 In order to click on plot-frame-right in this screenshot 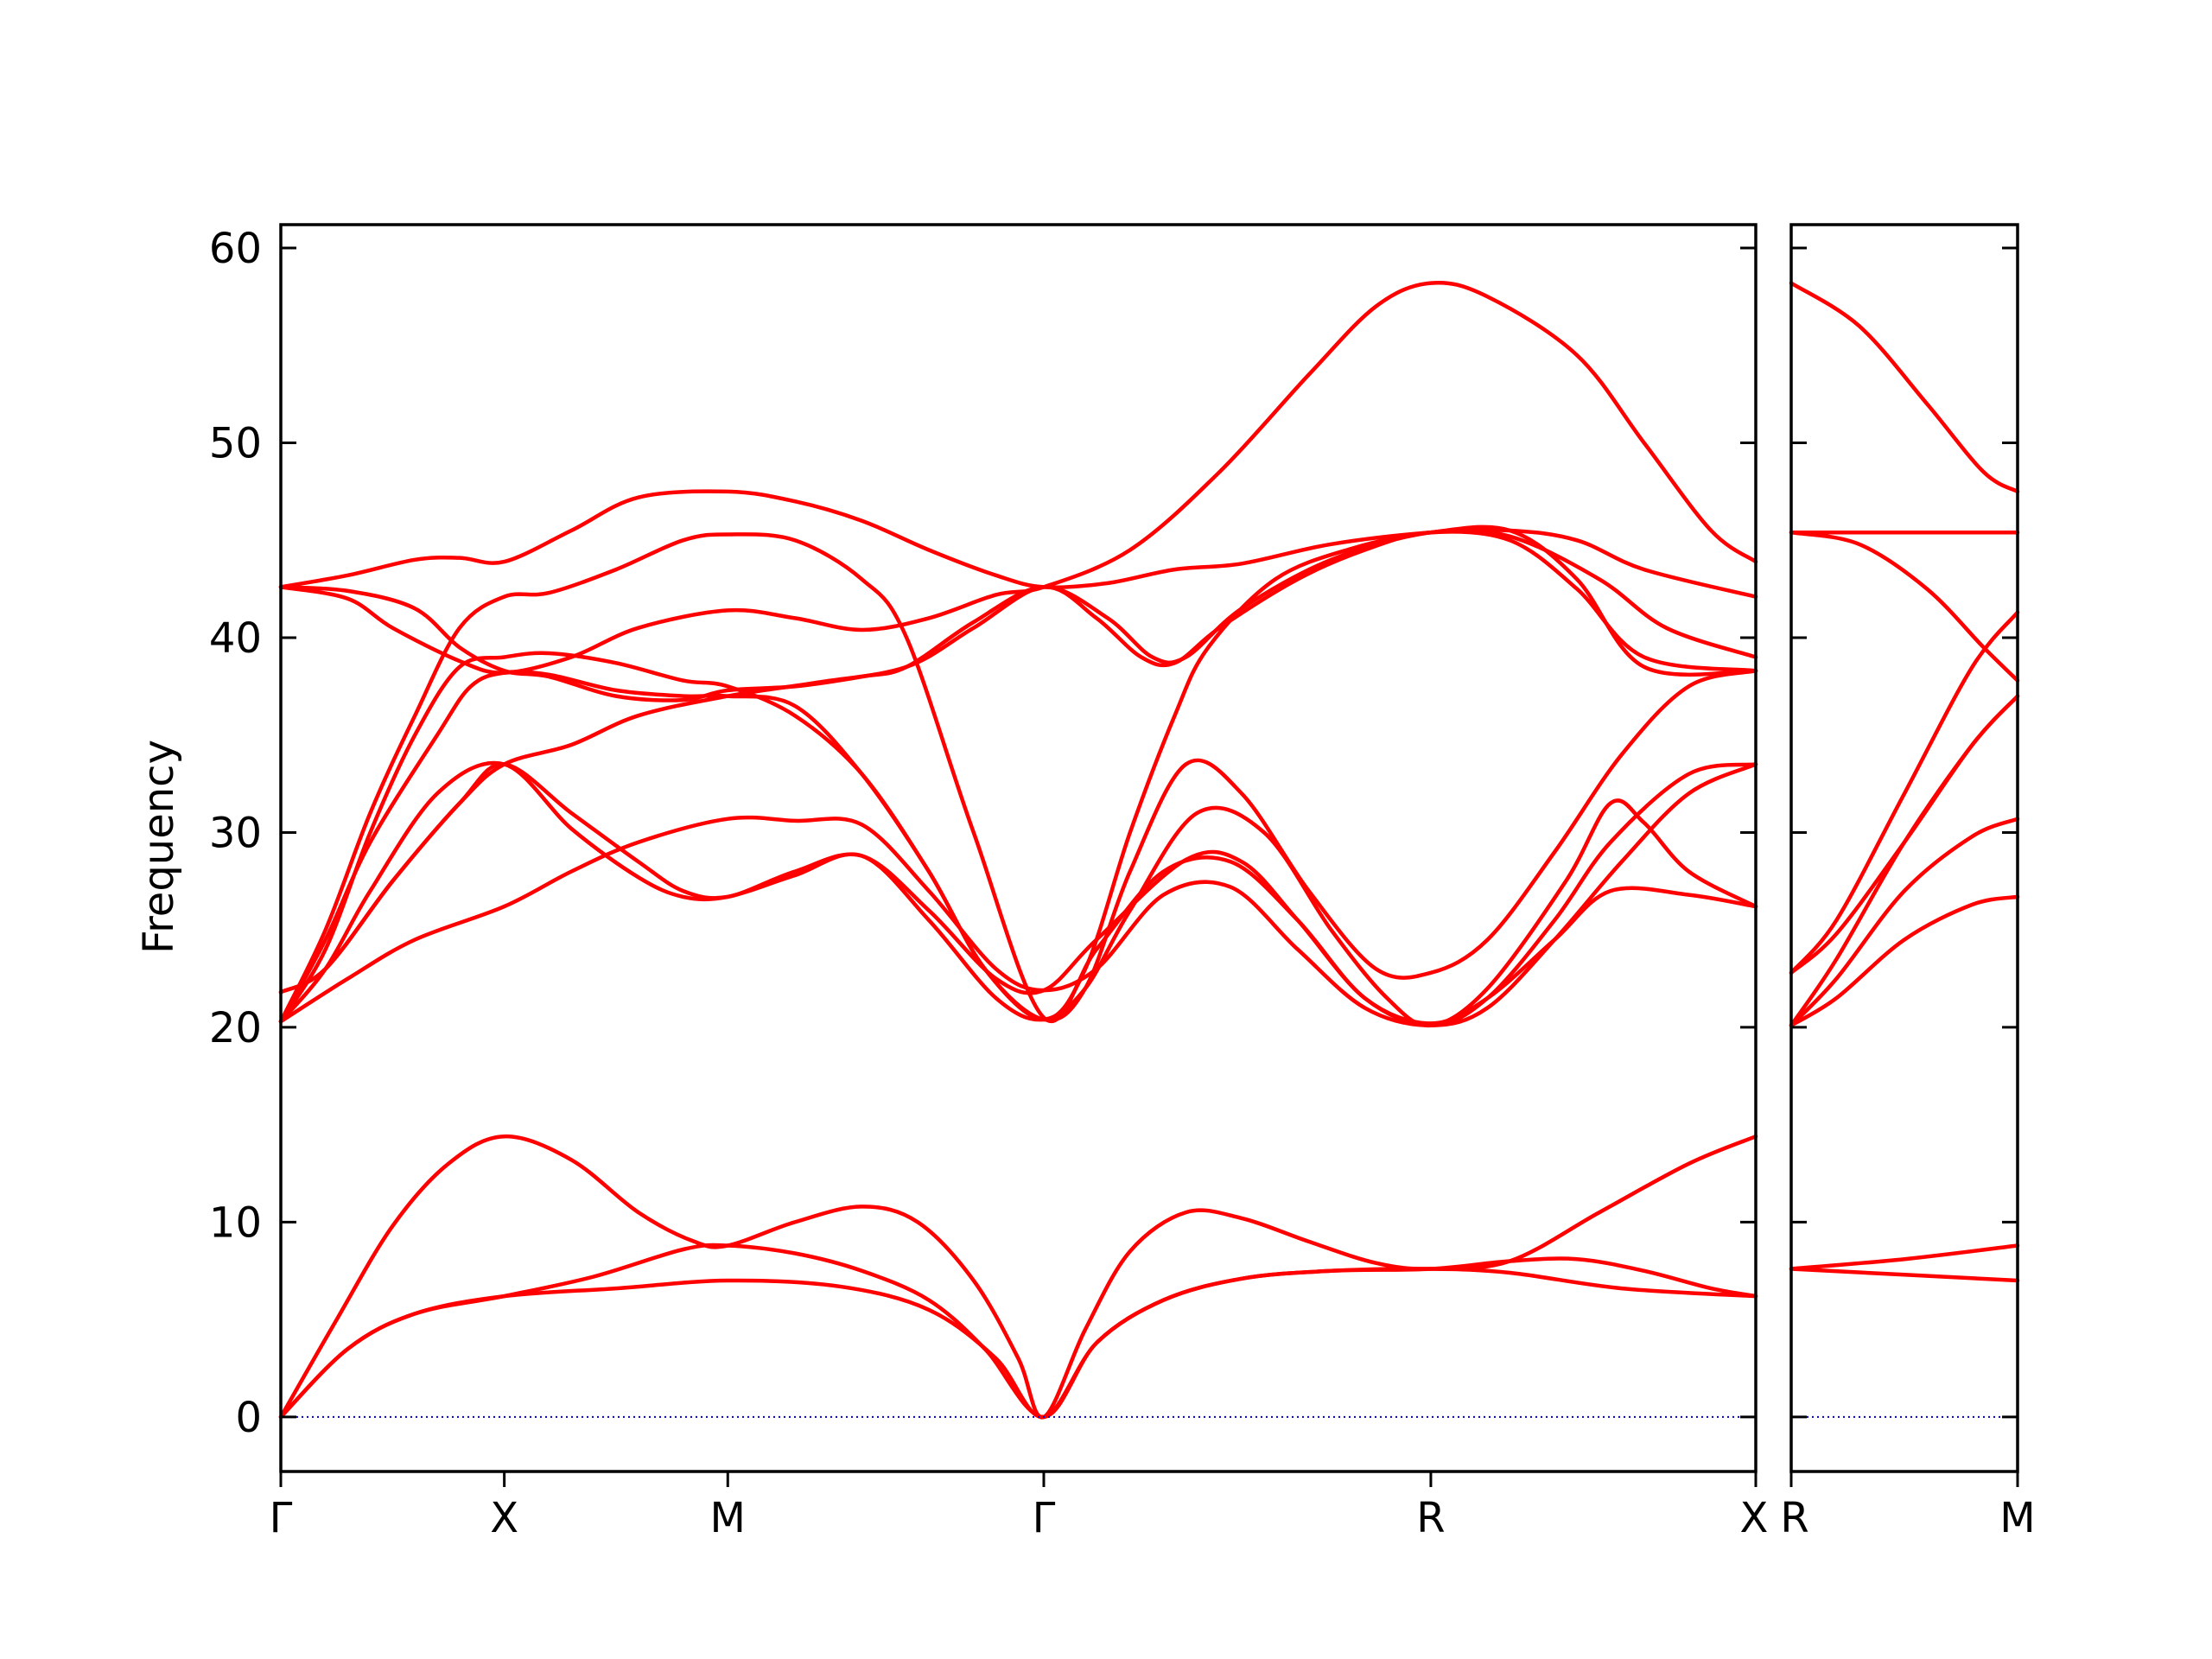, I will do `click(1904, 848)`.